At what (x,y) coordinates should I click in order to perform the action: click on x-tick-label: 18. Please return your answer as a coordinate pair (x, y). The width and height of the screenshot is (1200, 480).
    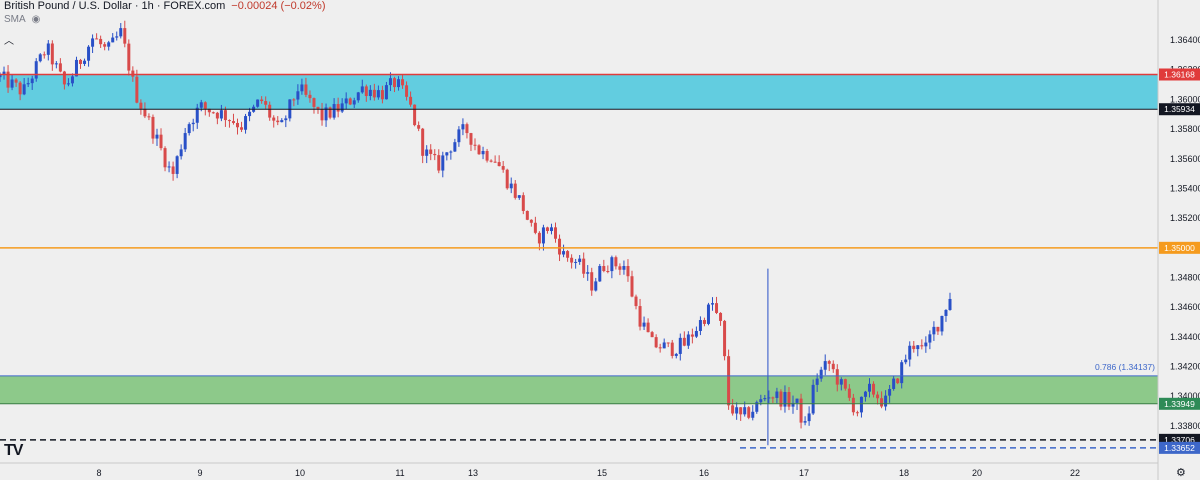
    Looking at the image, I should click on (904, 473).